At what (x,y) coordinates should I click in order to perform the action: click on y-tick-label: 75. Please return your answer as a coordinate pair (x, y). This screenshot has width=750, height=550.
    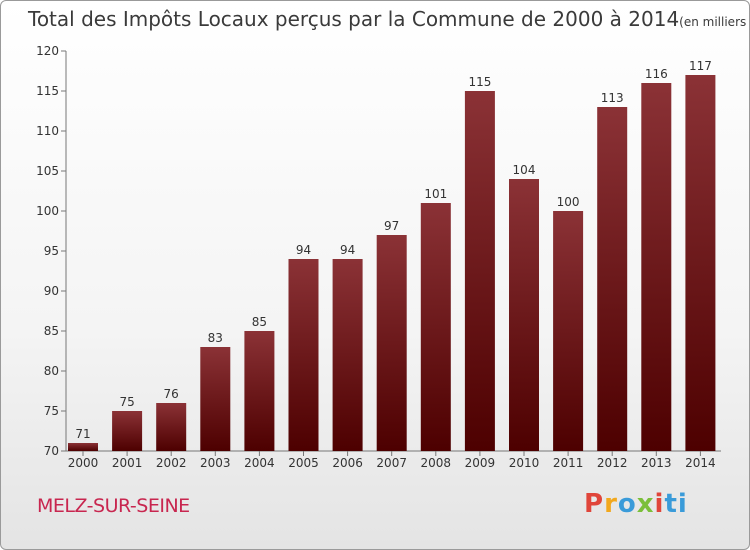
    Looking at the image, I should click on (51, 411).